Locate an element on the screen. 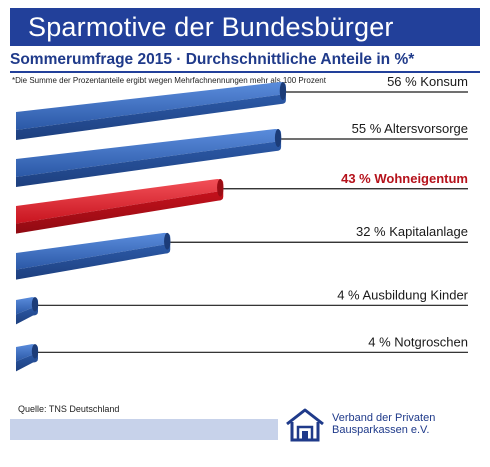 The width and height of the screenshot is (490, 467). bar-6: 4 % Notgroschen is located at coordinates (242, 353).